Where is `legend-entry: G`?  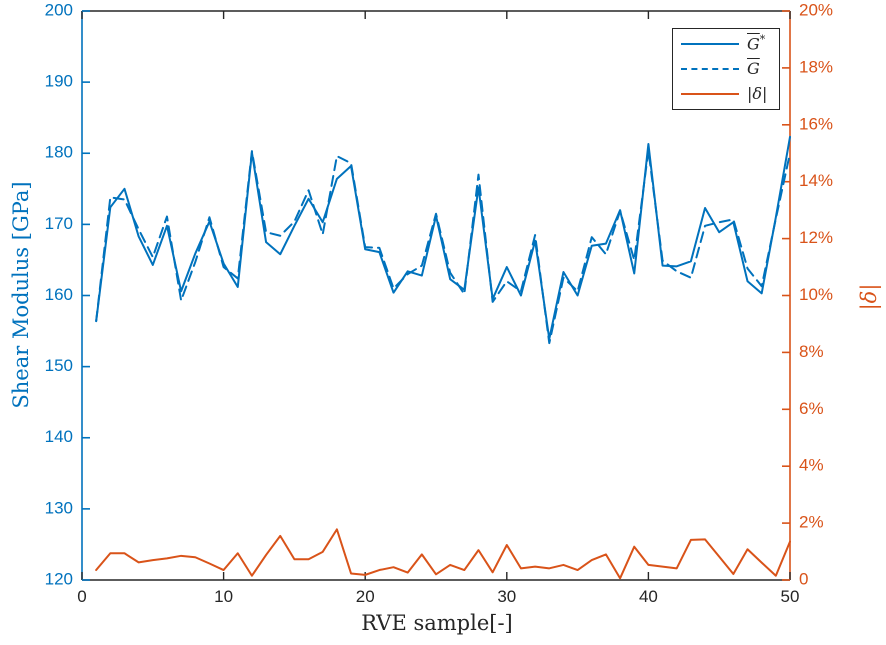
legend-entry: G is located at coordinates (727, 69).